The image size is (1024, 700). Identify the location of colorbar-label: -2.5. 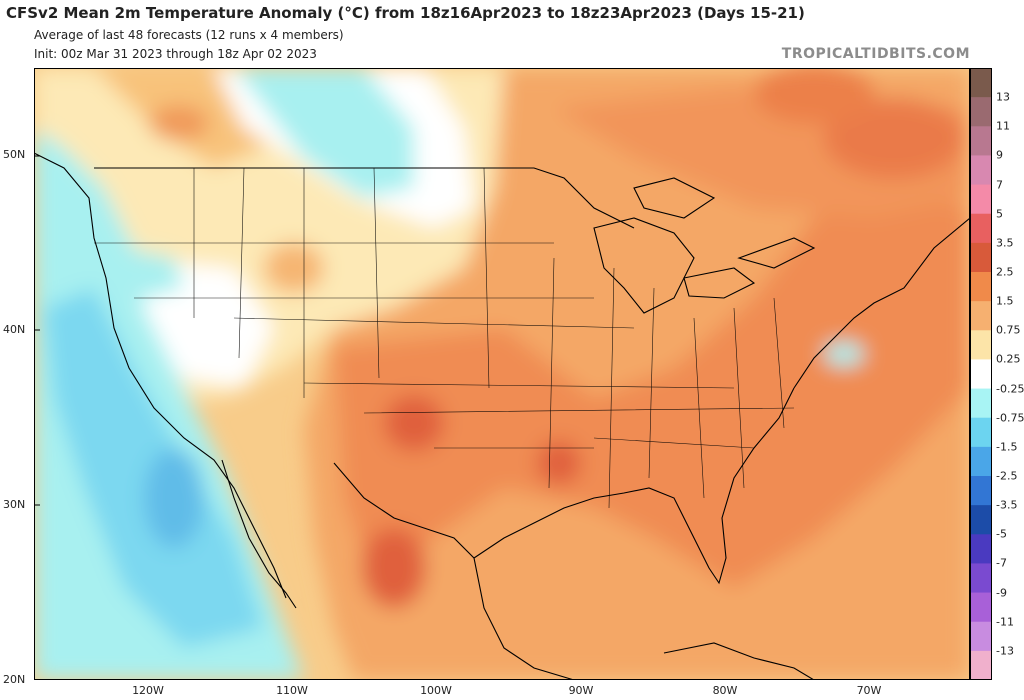
(1007, 476).